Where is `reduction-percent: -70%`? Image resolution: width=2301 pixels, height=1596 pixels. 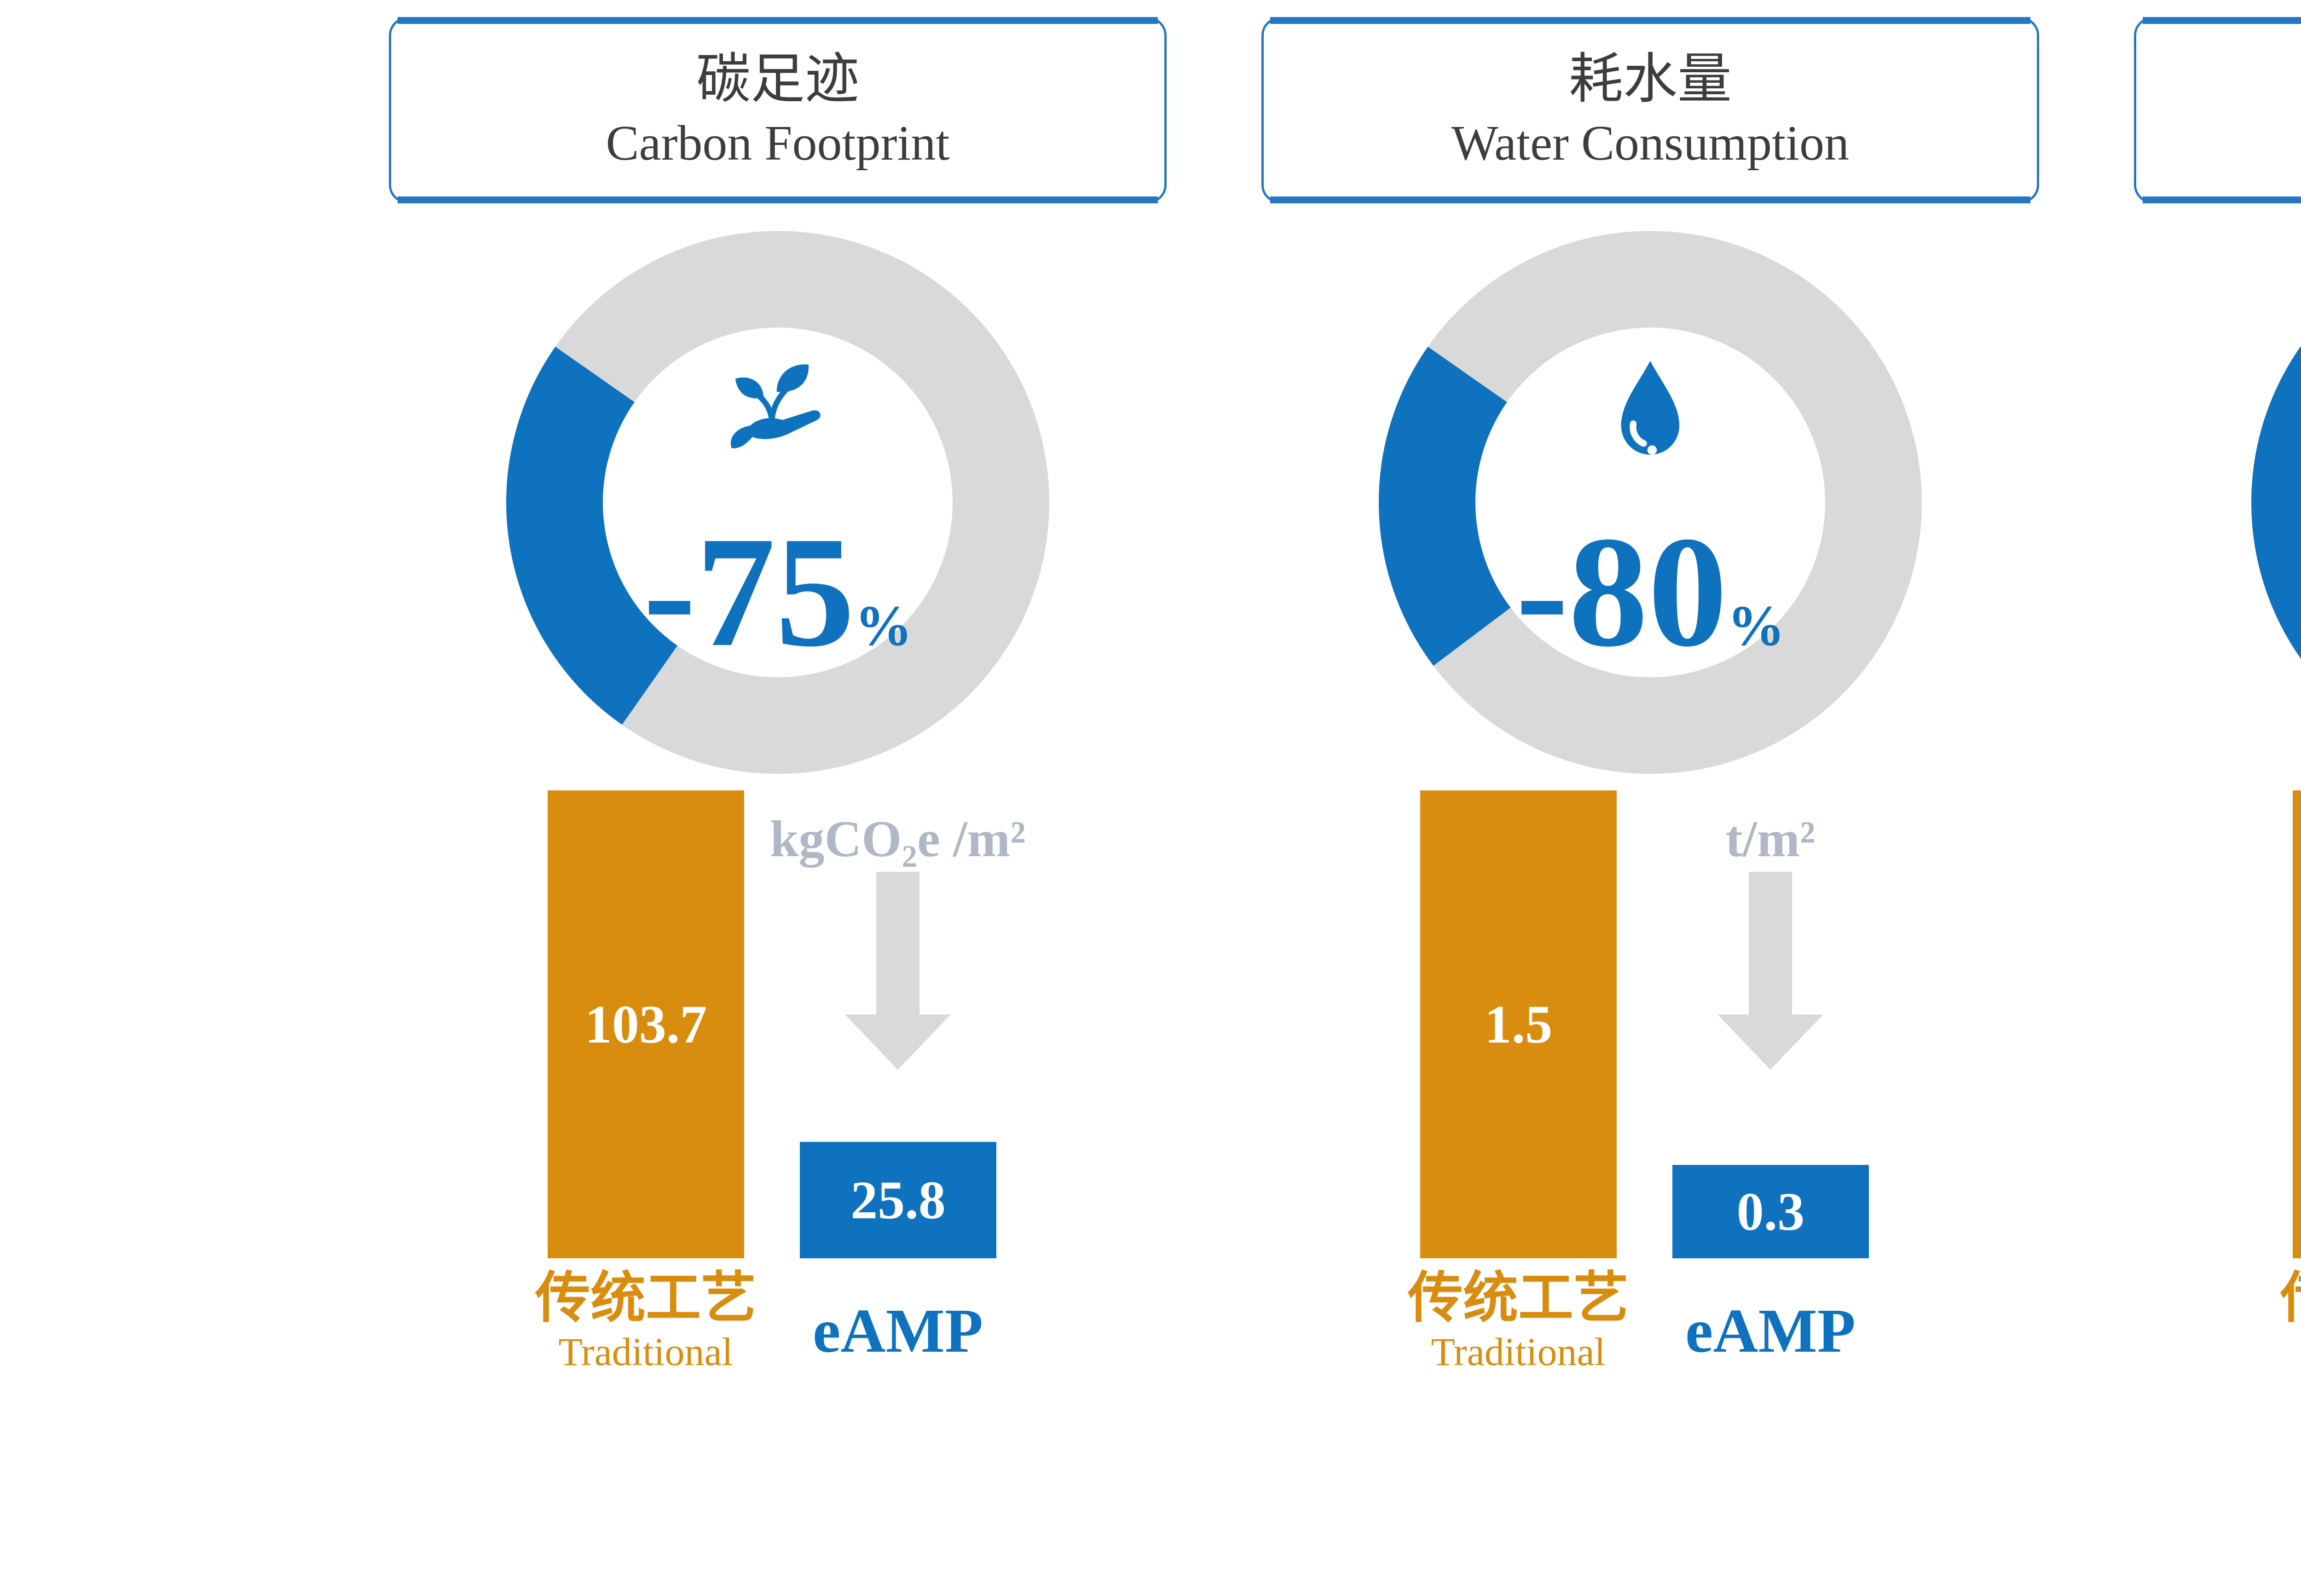
reduction-percent: -70% is located at coordinates (2276, 592).